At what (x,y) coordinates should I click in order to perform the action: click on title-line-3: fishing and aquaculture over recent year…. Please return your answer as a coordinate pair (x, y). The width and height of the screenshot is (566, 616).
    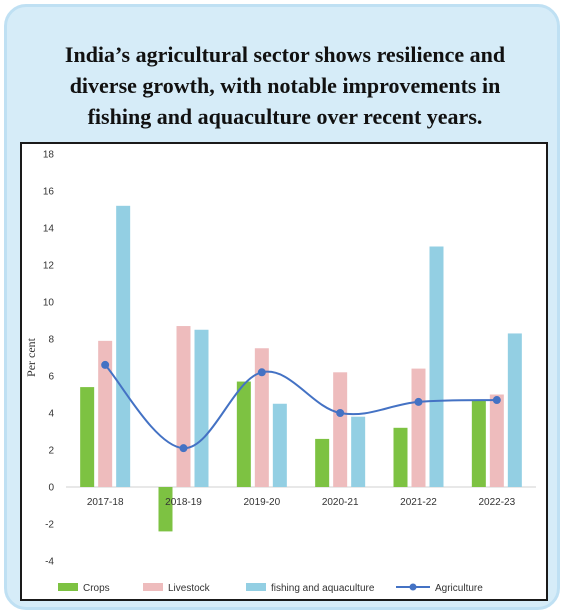
    Looking at the image, I should click on (285, 116).